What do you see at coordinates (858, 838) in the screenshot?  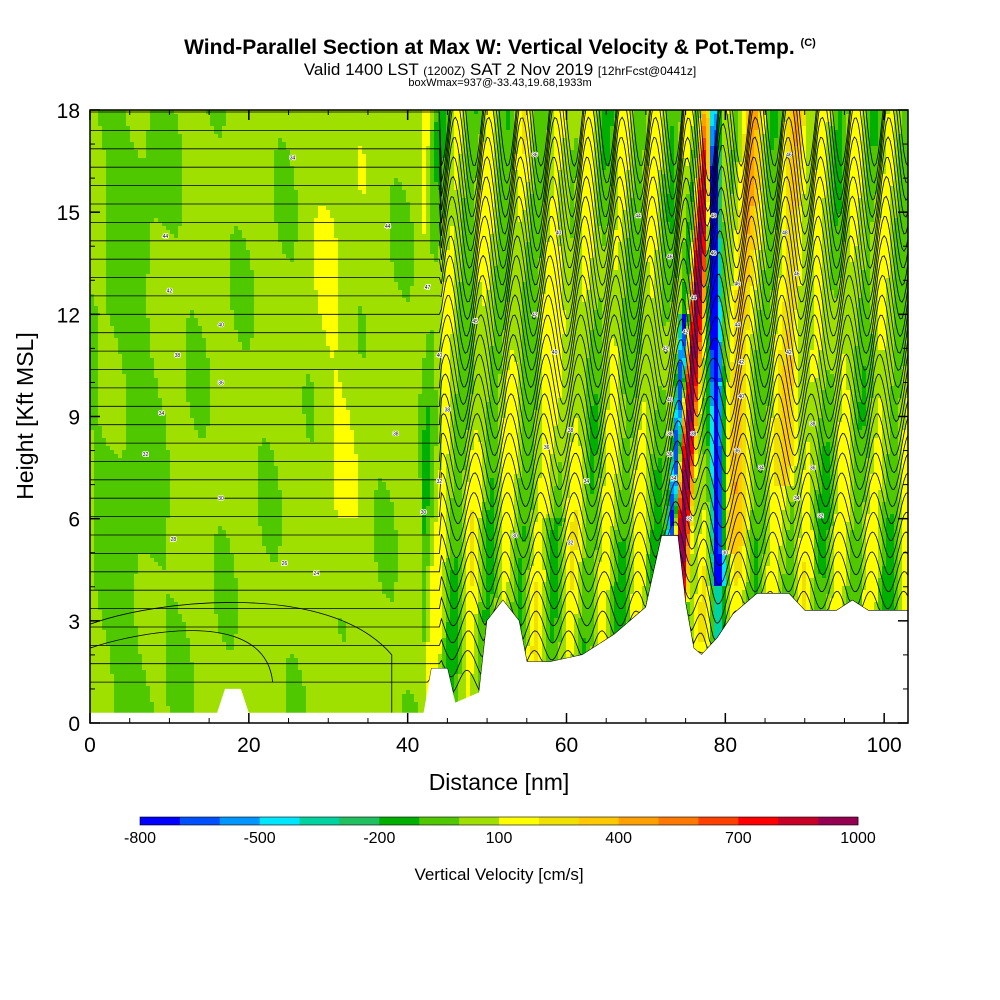 I see `colorbar-tick-label: 1000` at bounding box center [858, 838].